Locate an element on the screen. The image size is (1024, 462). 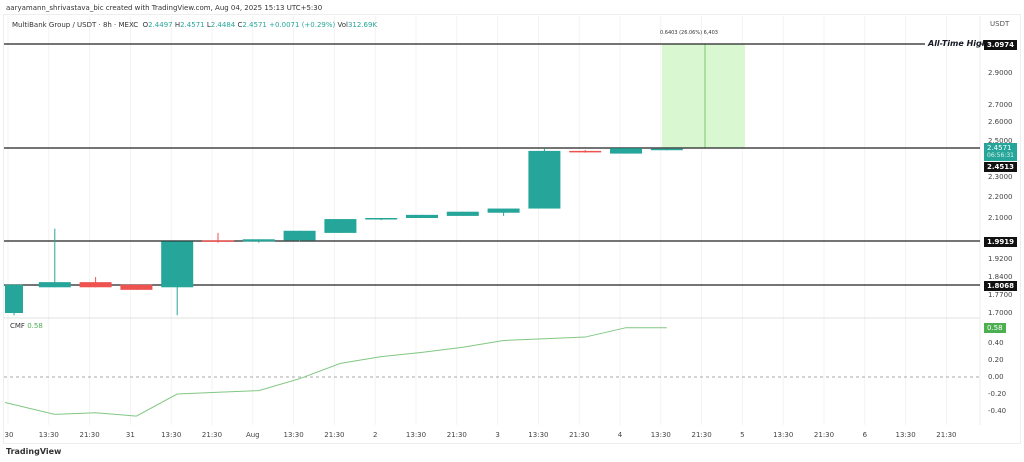
measure-label: 0.6403 (26.06%) 6,403 is located at coordinates (689, 33).